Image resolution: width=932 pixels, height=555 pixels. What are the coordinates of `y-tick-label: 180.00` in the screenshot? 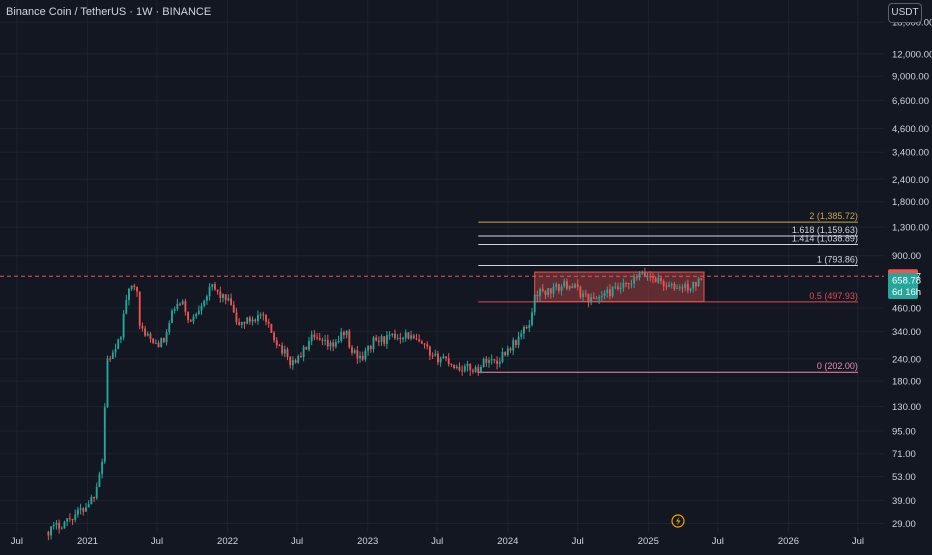 It's located at (906, 382).